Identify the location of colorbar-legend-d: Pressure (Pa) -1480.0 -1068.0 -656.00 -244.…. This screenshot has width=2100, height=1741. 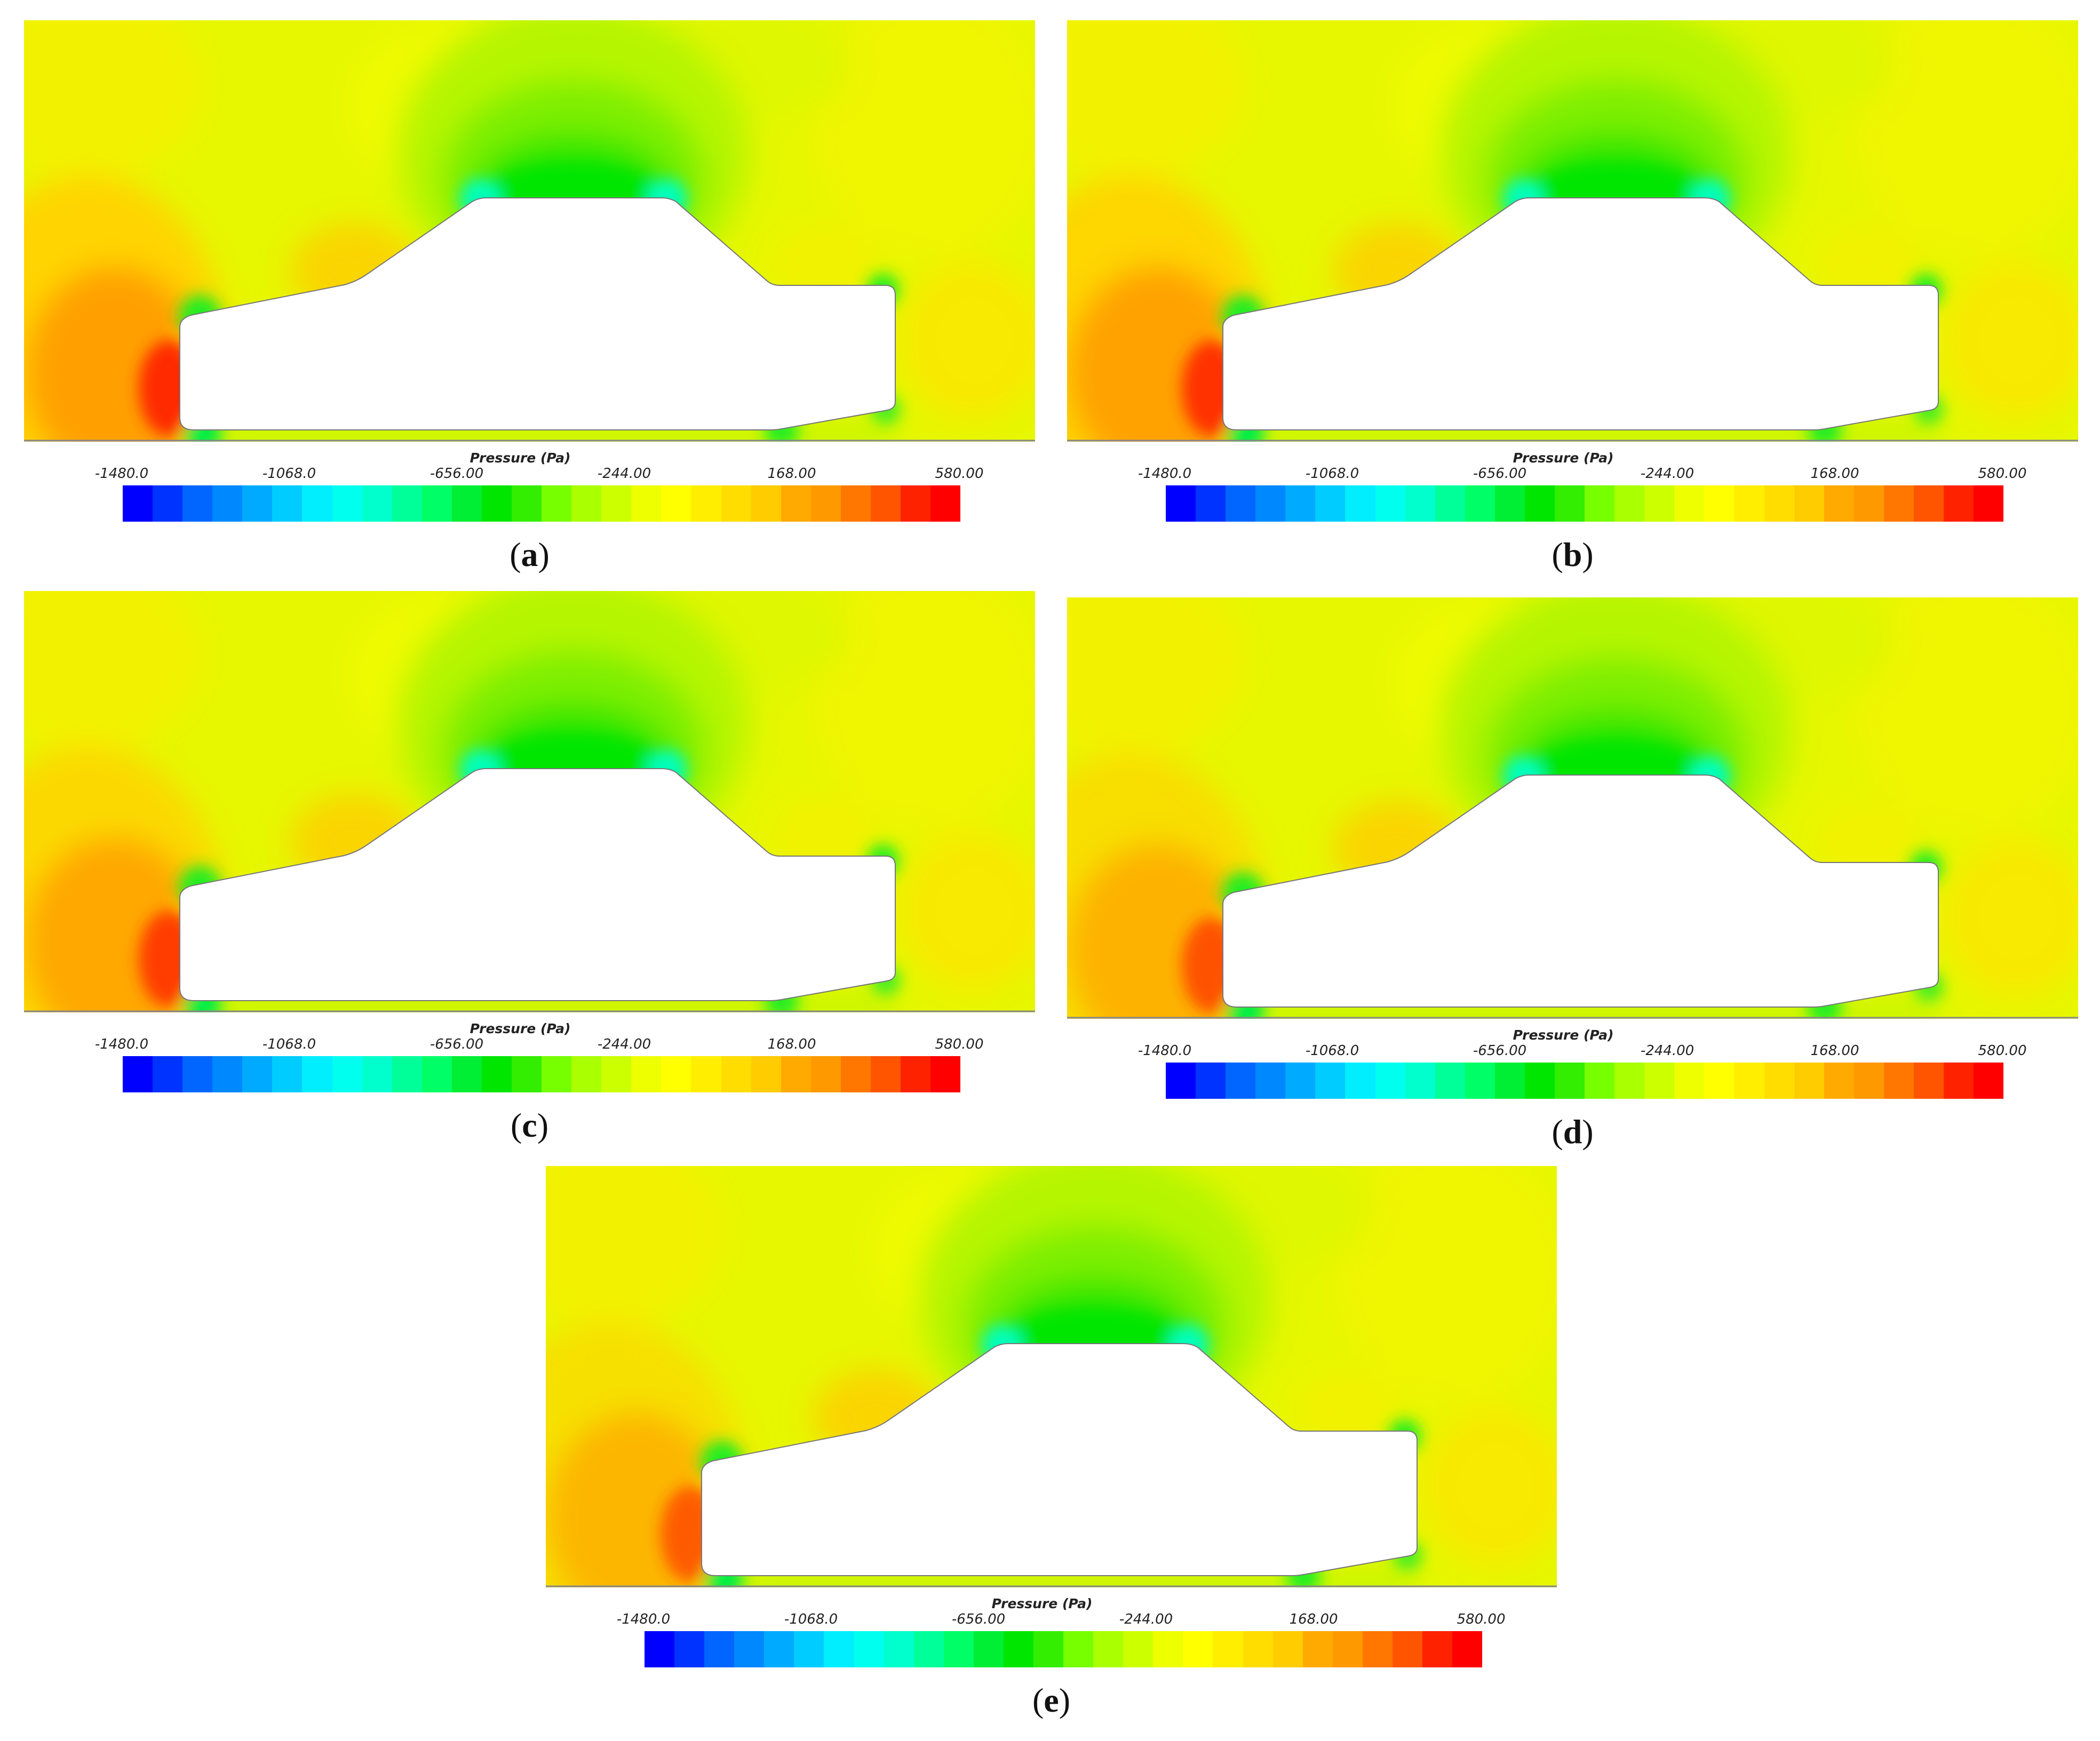
(1572, 853).